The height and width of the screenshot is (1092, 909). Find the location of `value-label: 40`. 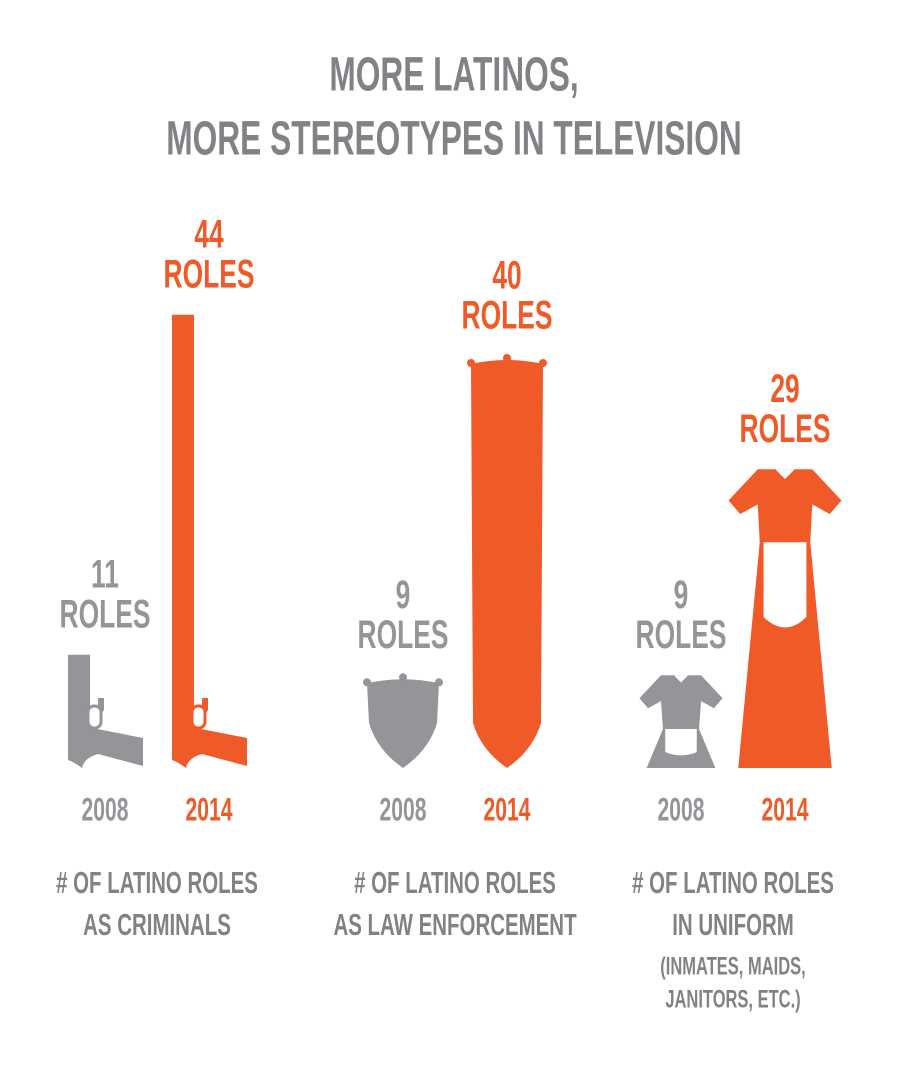

value-label: 40 is located at coordinates (506, 275).